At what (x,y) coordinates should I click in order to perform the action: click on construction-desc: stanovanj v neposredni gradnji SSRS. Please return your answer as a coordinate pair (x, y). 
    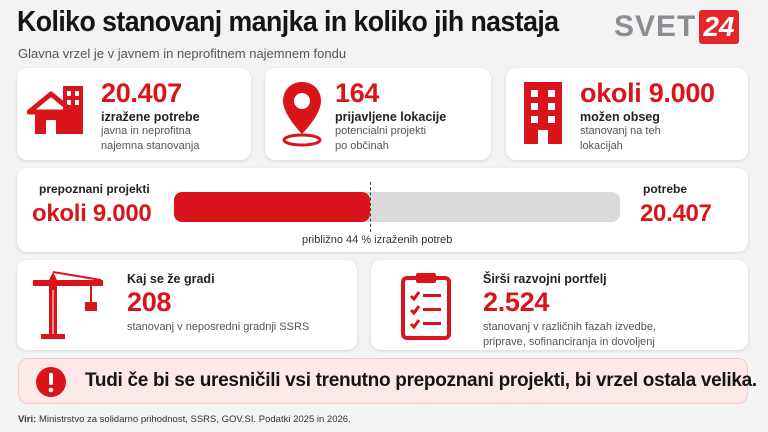
    Looking at the image, I should click on (218, 327).